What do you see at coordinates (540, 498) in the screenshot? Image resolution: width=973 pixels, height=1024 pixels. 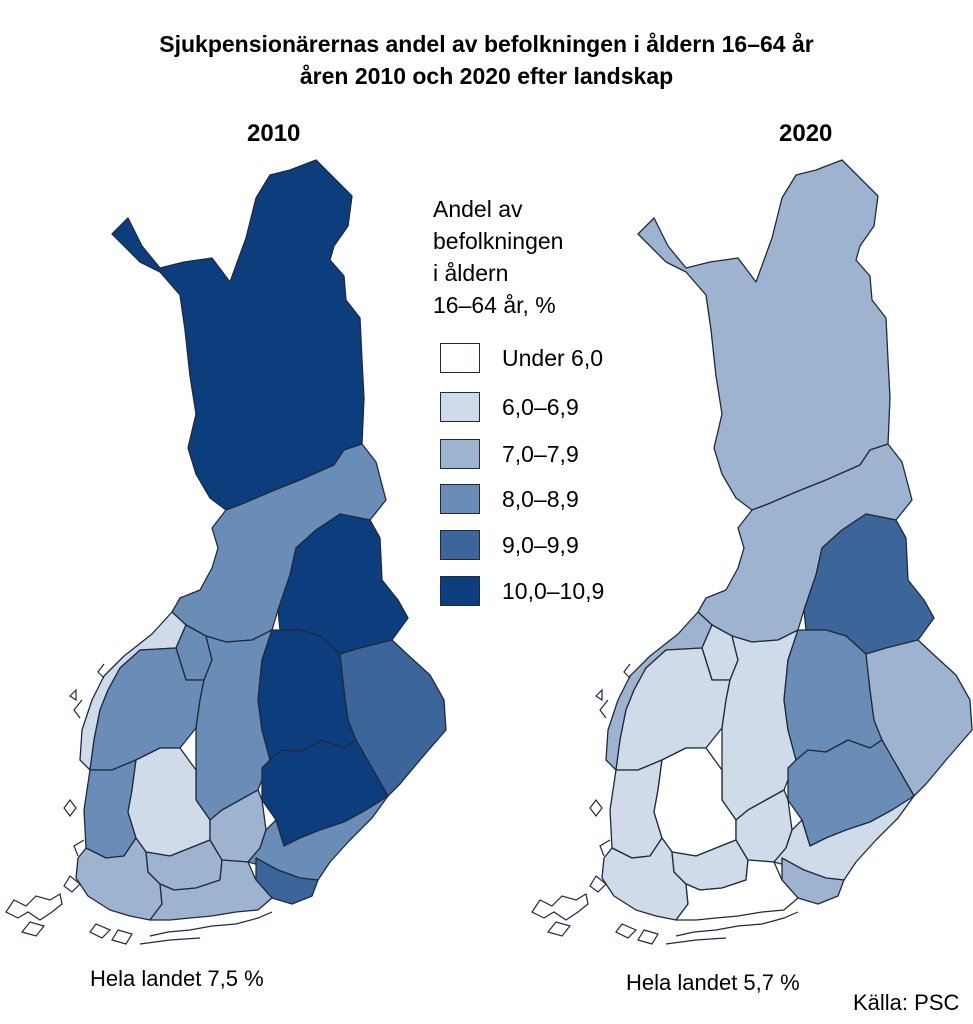 I see `legend-label: 8,0–8,9` at bounding box center [540, 498].